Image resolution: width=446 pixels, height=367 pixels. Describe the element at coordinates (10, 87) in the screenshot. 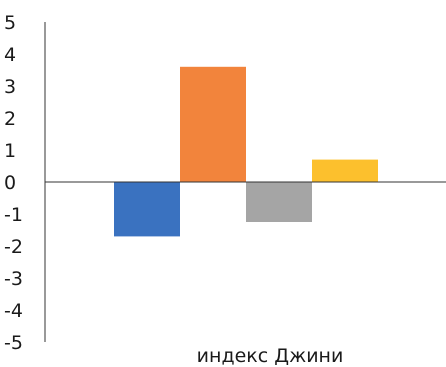

I see `y-tick-label: 3` at that location.